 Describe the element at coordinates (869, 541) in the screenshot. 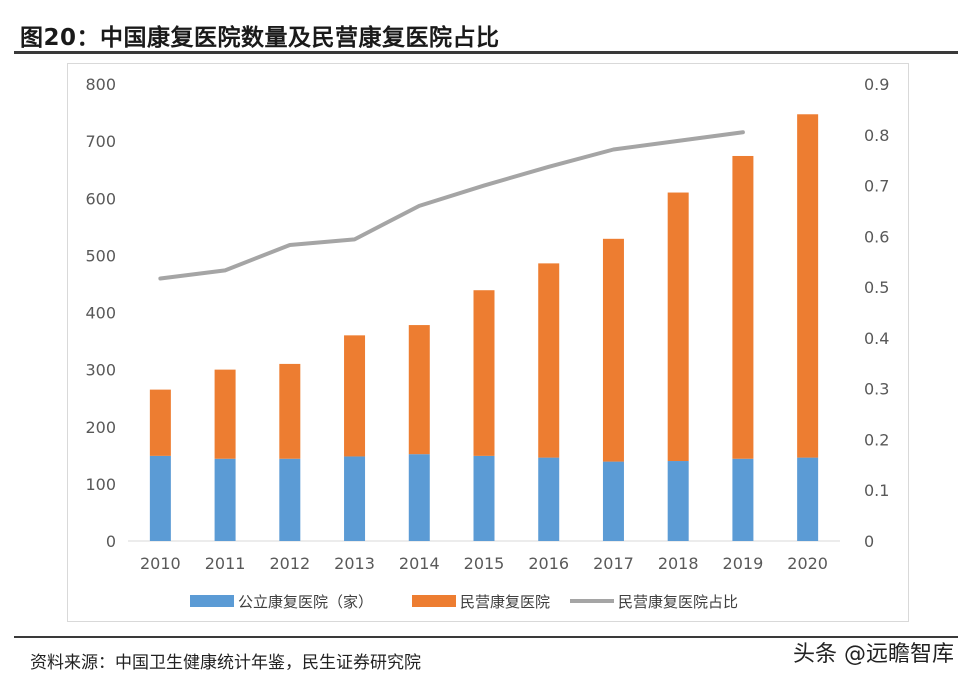

I see `right-tick-label: 0` at that location.